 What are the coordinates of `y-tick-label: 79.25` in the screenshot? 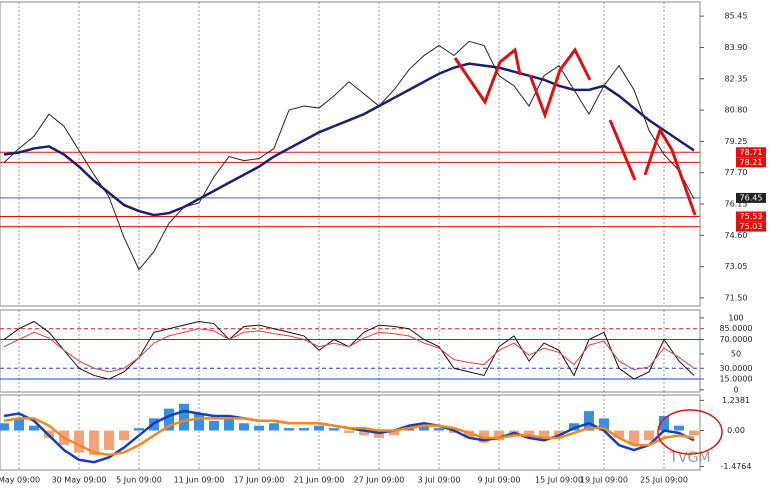 It's located at (736, 141).